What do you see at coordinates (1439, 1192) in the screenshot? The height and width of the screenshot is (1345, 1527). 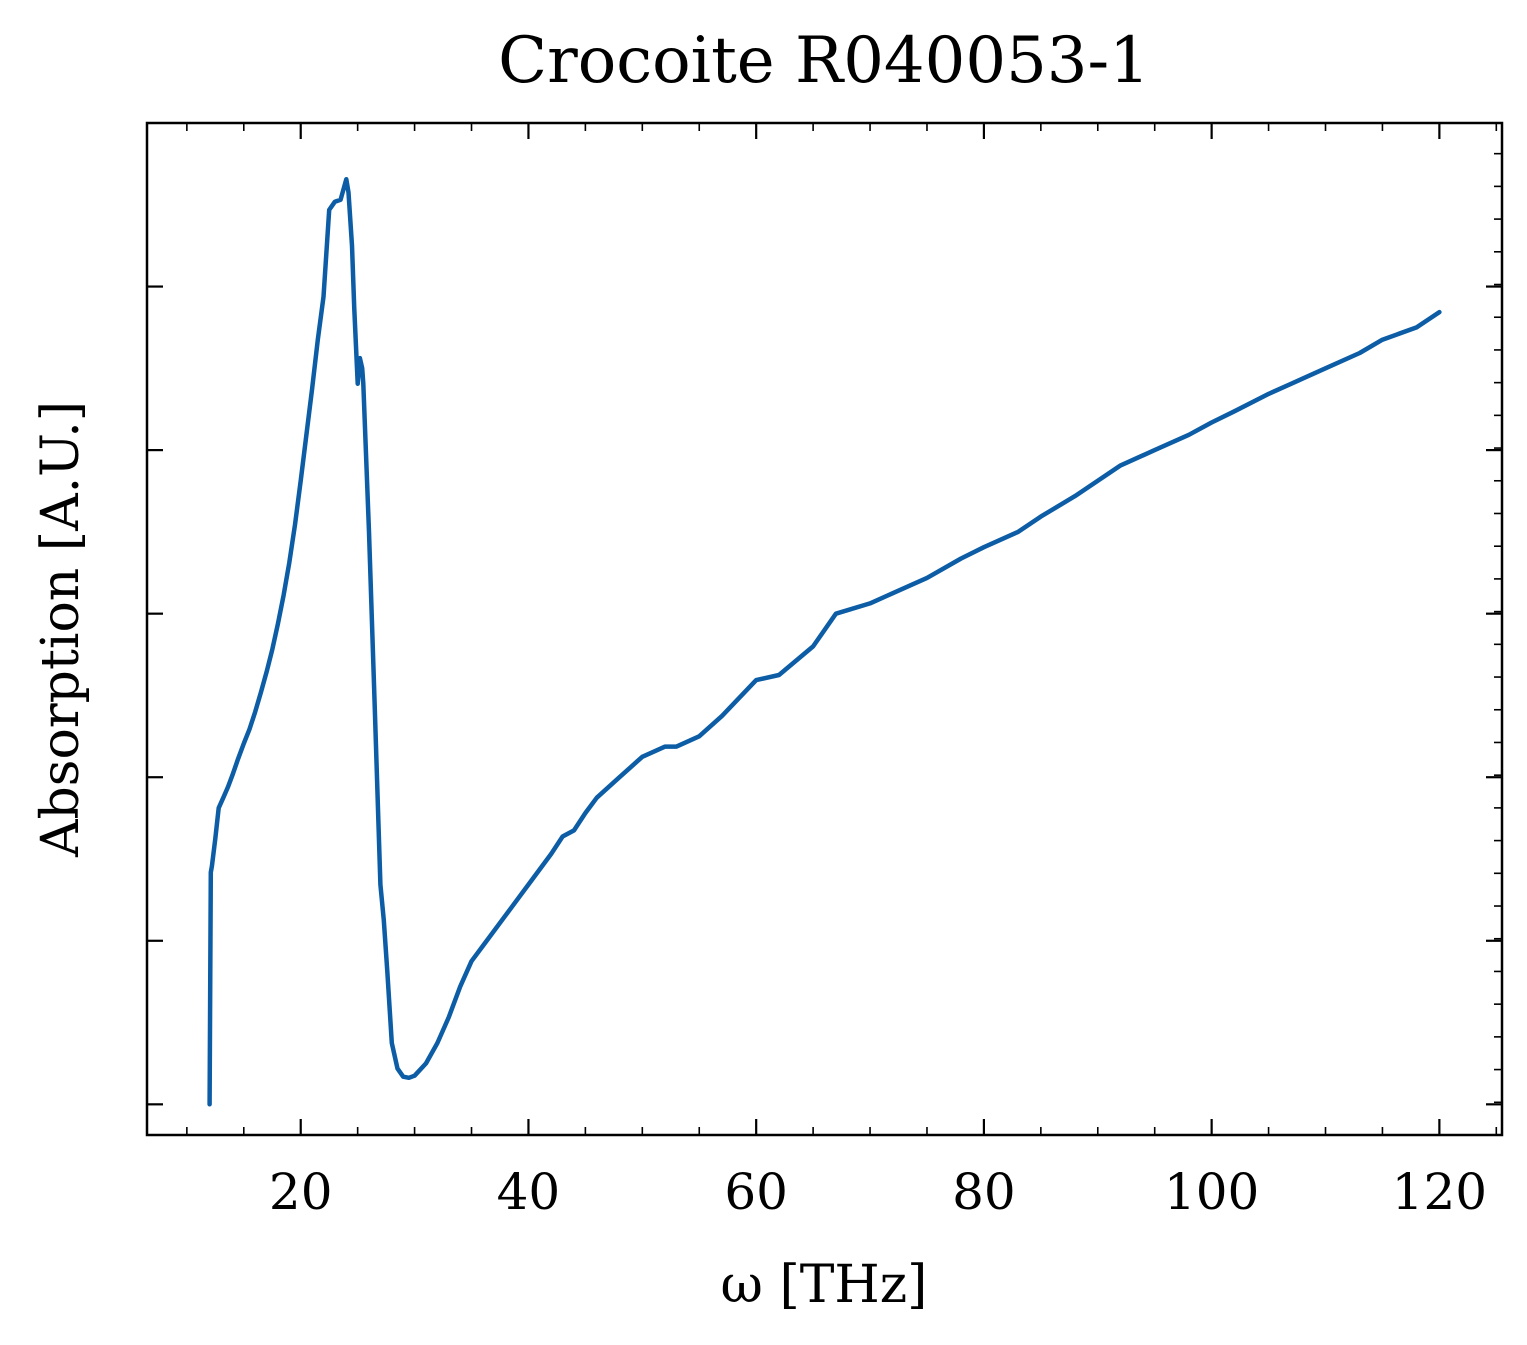 I see `x-tick-label: 120` at bounding box center [1439, 1192].